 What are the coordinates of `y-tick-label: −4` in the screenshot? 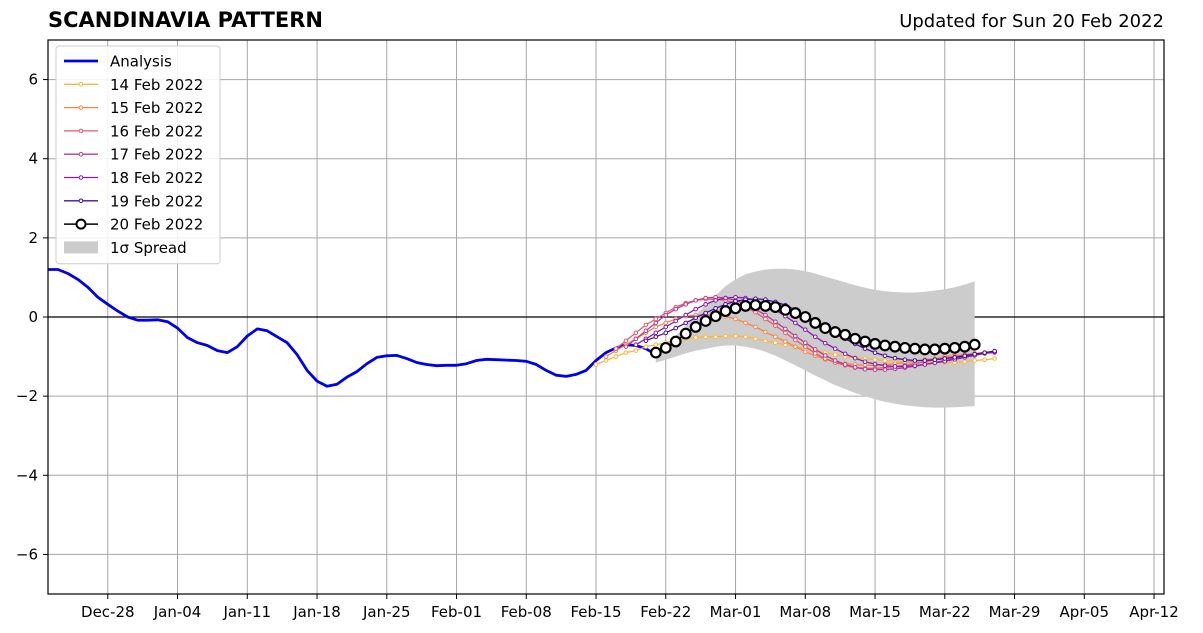 It's located at (27, 475).